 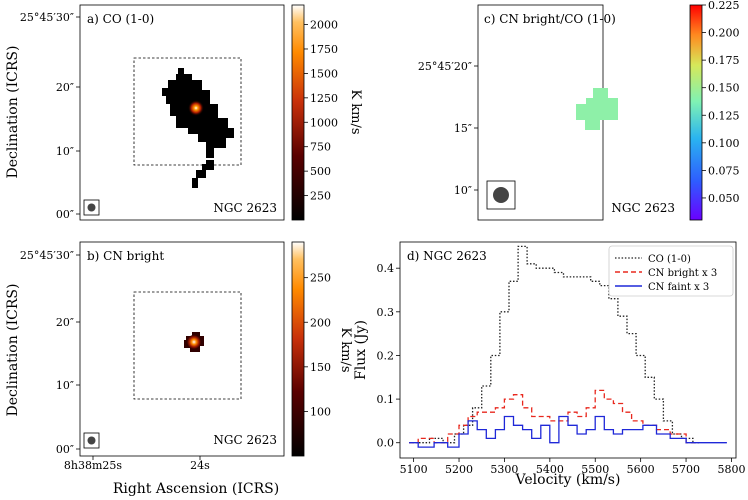 I want to click on panel-a-colorbar-tick-label: 1250, so click(x=324, y=98).